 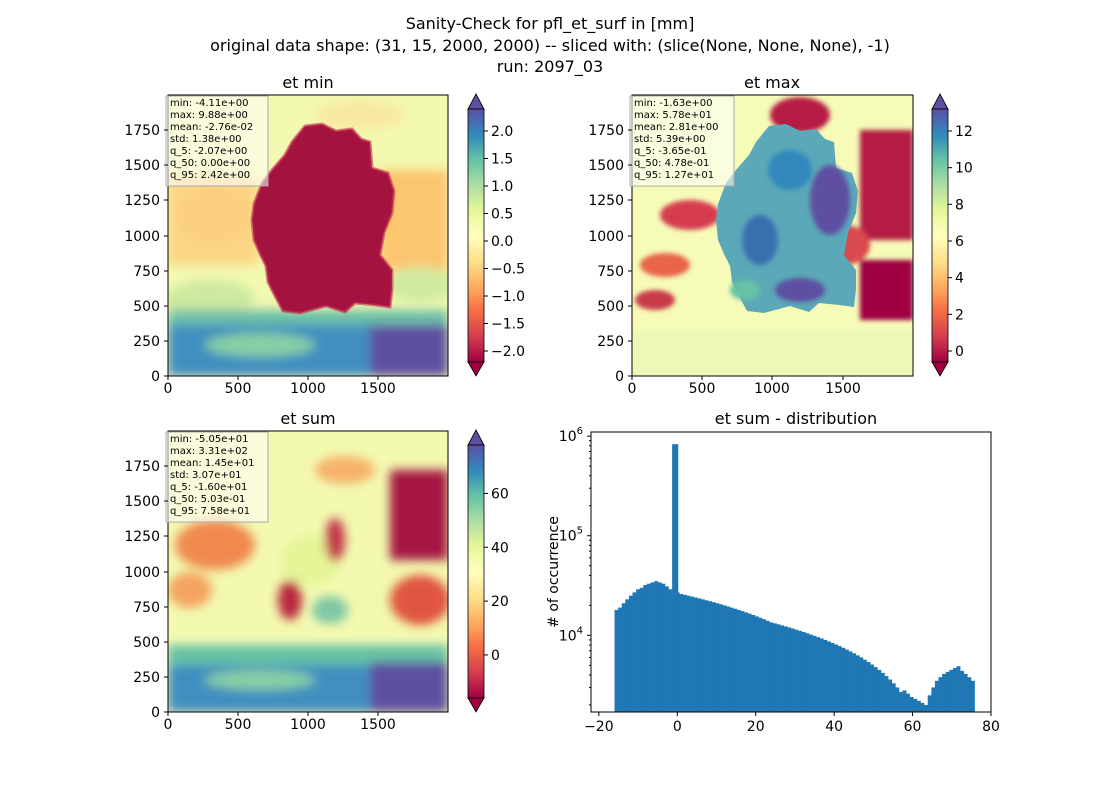 I want to click on colorbar-tick-label: −2.0, so click(x=508, y=352).